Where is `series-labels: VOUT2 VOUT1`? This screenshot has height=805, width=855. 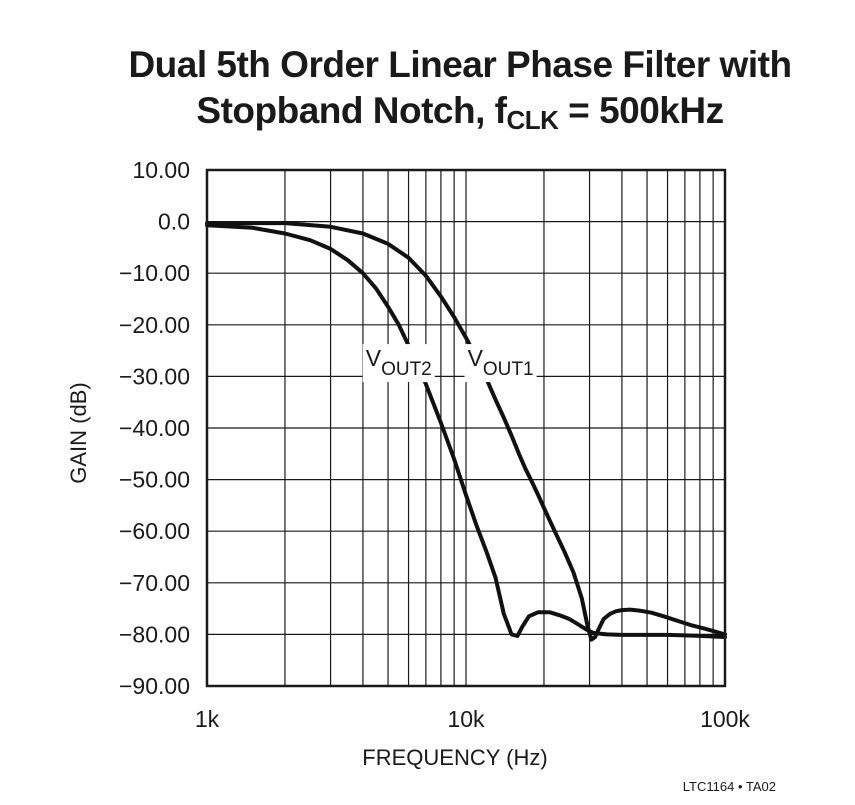
series-labels: VOUT2 VOUT1 is located at coordinates (449, 363).